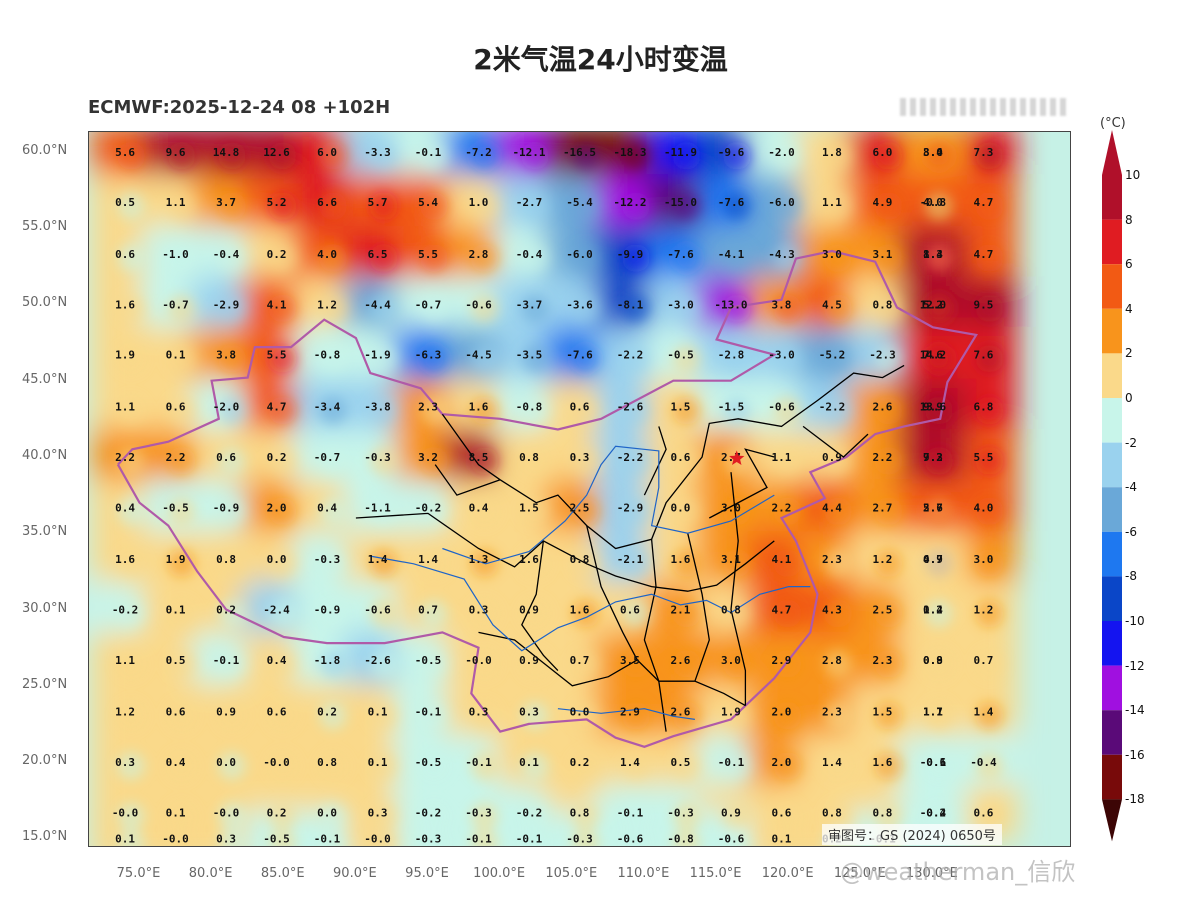  Describe the element at coordinates (626, 714) in the screenshot. I see `pearl-river` at that location.